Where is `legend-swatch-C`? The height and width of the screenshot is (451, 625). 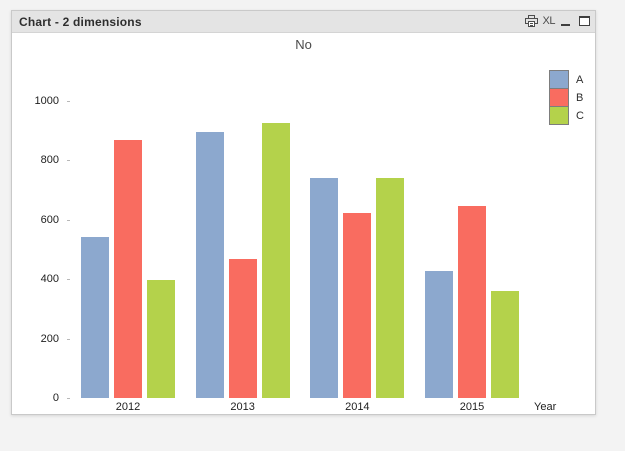
legend-swatch-C is located at coordinates (559, 115).